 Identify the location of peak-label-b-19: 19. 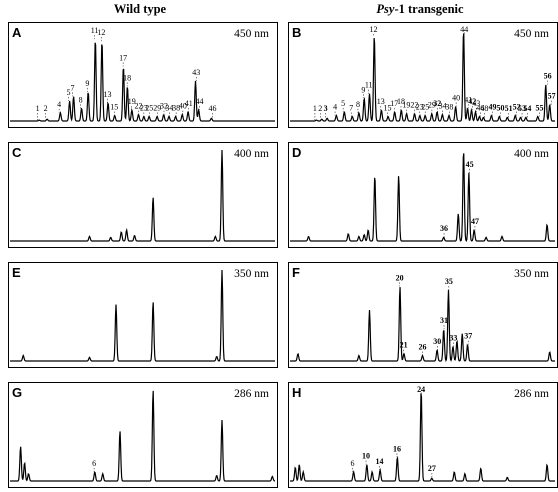
(406, 105).